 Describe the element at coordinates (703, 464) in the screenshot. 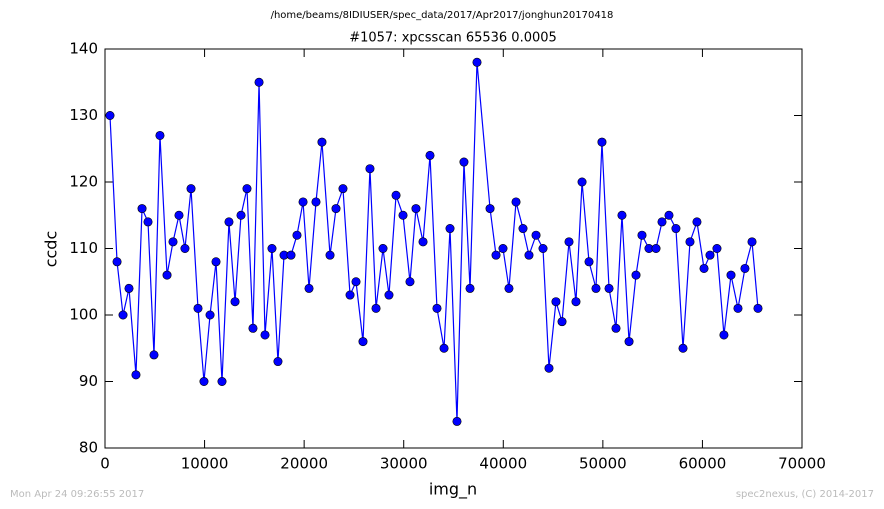

I see `x-tick-label: 60000` at that location.